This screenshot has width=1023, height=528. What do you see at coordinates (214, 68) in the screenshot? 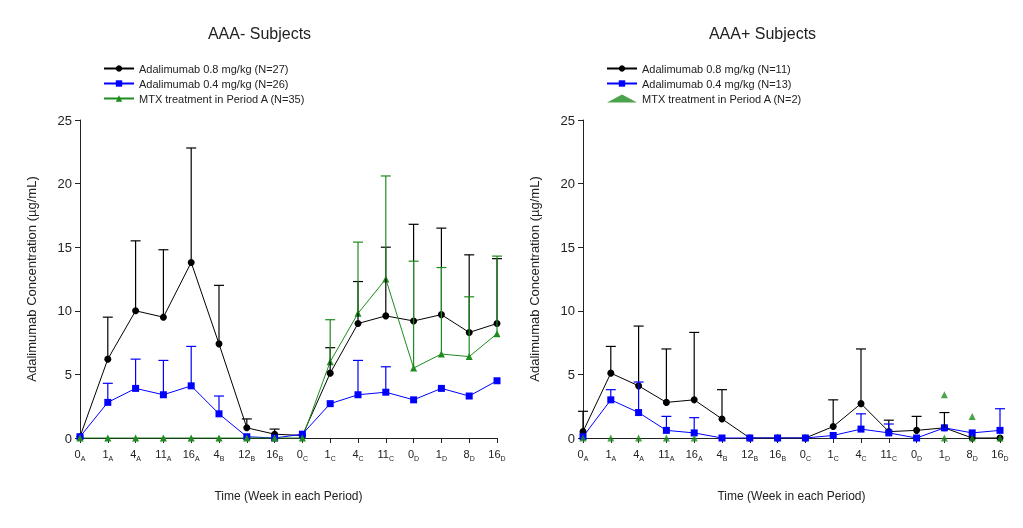
I see `legend-label: Adalimumab 0.8 mg/kg (N=27)` at bounding box center [214, 68].